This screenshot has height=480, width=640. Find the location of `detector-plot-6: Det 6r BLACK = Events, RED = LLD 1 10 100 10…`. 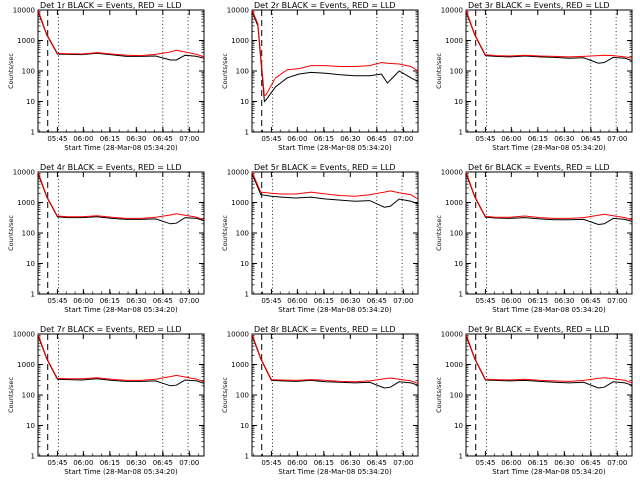

detector-plot-6: Det 6r BLACK = Events, RED = LLD 1 10 100 10… is located at coordinates (534, 238).